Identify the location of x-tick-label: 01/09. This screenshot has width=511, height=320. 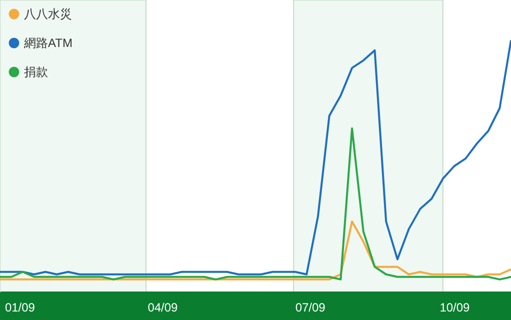
(20, 307).